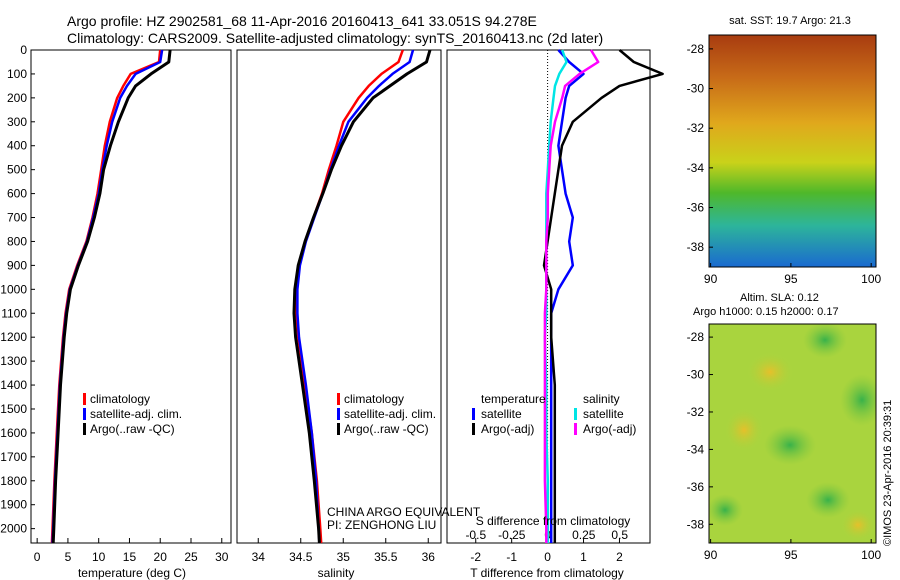 This screenshot has width=900, height=580. What do you see at coordinates (791, 279) in the screenshot?
I see `lon-tick-label: 95` at bounding box center [791, 279].